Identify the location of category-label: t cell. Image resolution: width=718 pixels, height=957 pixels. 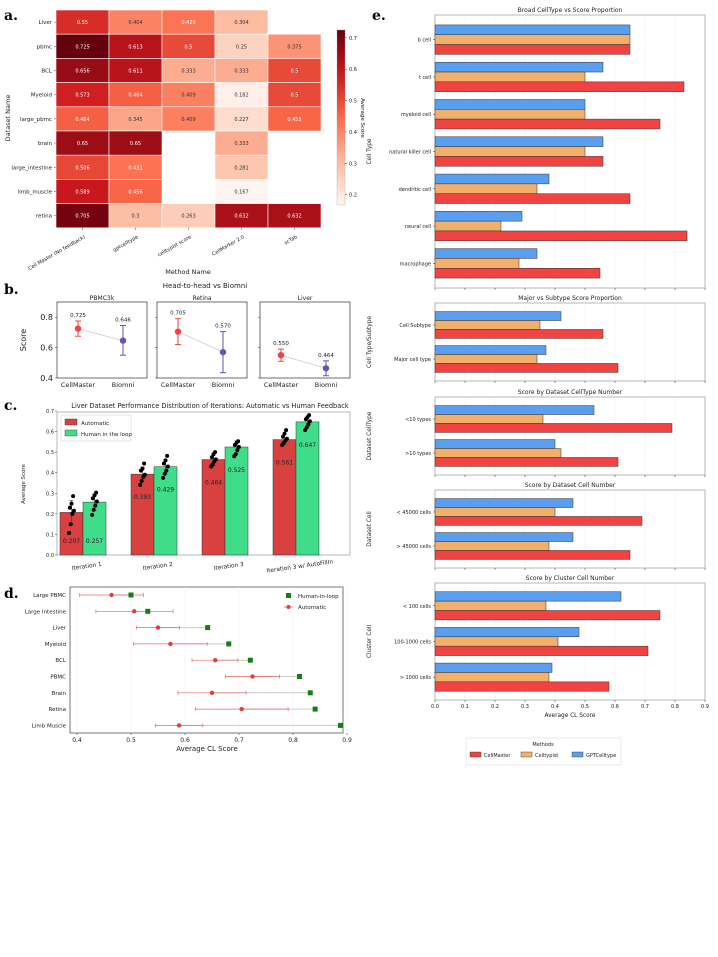
(425, 78).